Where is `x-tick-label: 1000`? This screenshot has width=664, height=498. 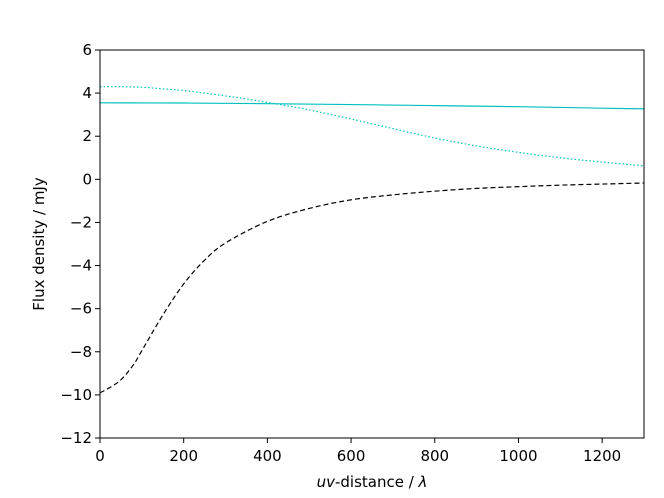
x-tick-label: 1000 is located at coordinates (518, 456).